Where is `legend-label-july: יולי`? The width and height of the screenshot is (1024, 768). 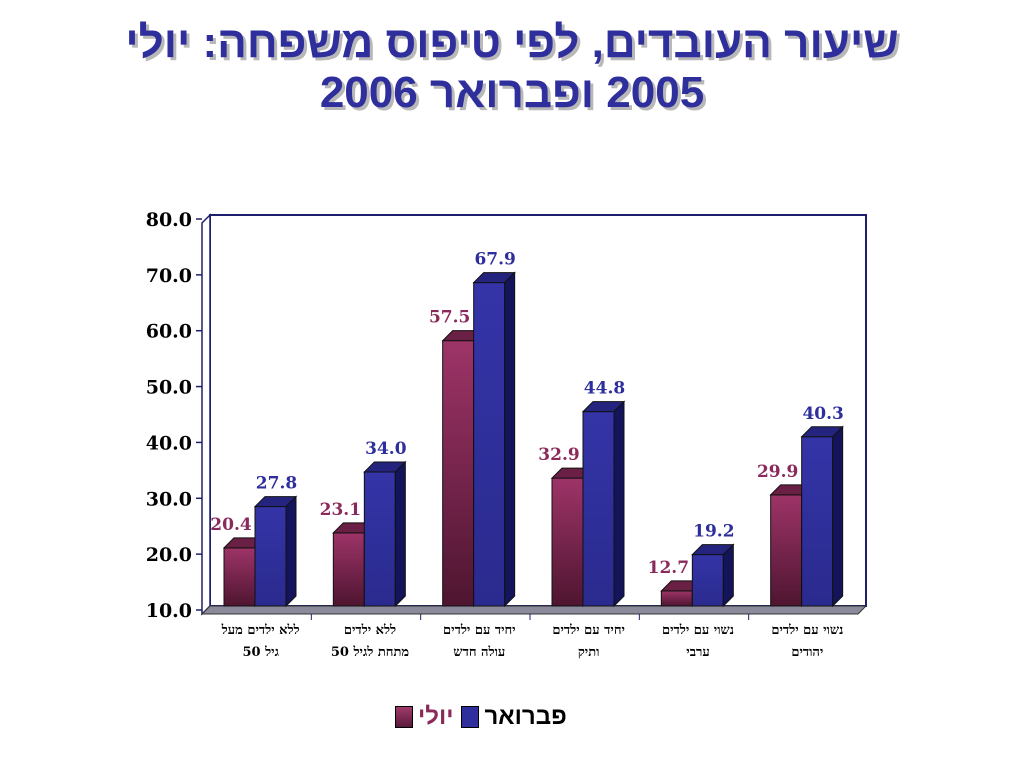 legend-label-july: יולי is located at coordinates (436, 716).